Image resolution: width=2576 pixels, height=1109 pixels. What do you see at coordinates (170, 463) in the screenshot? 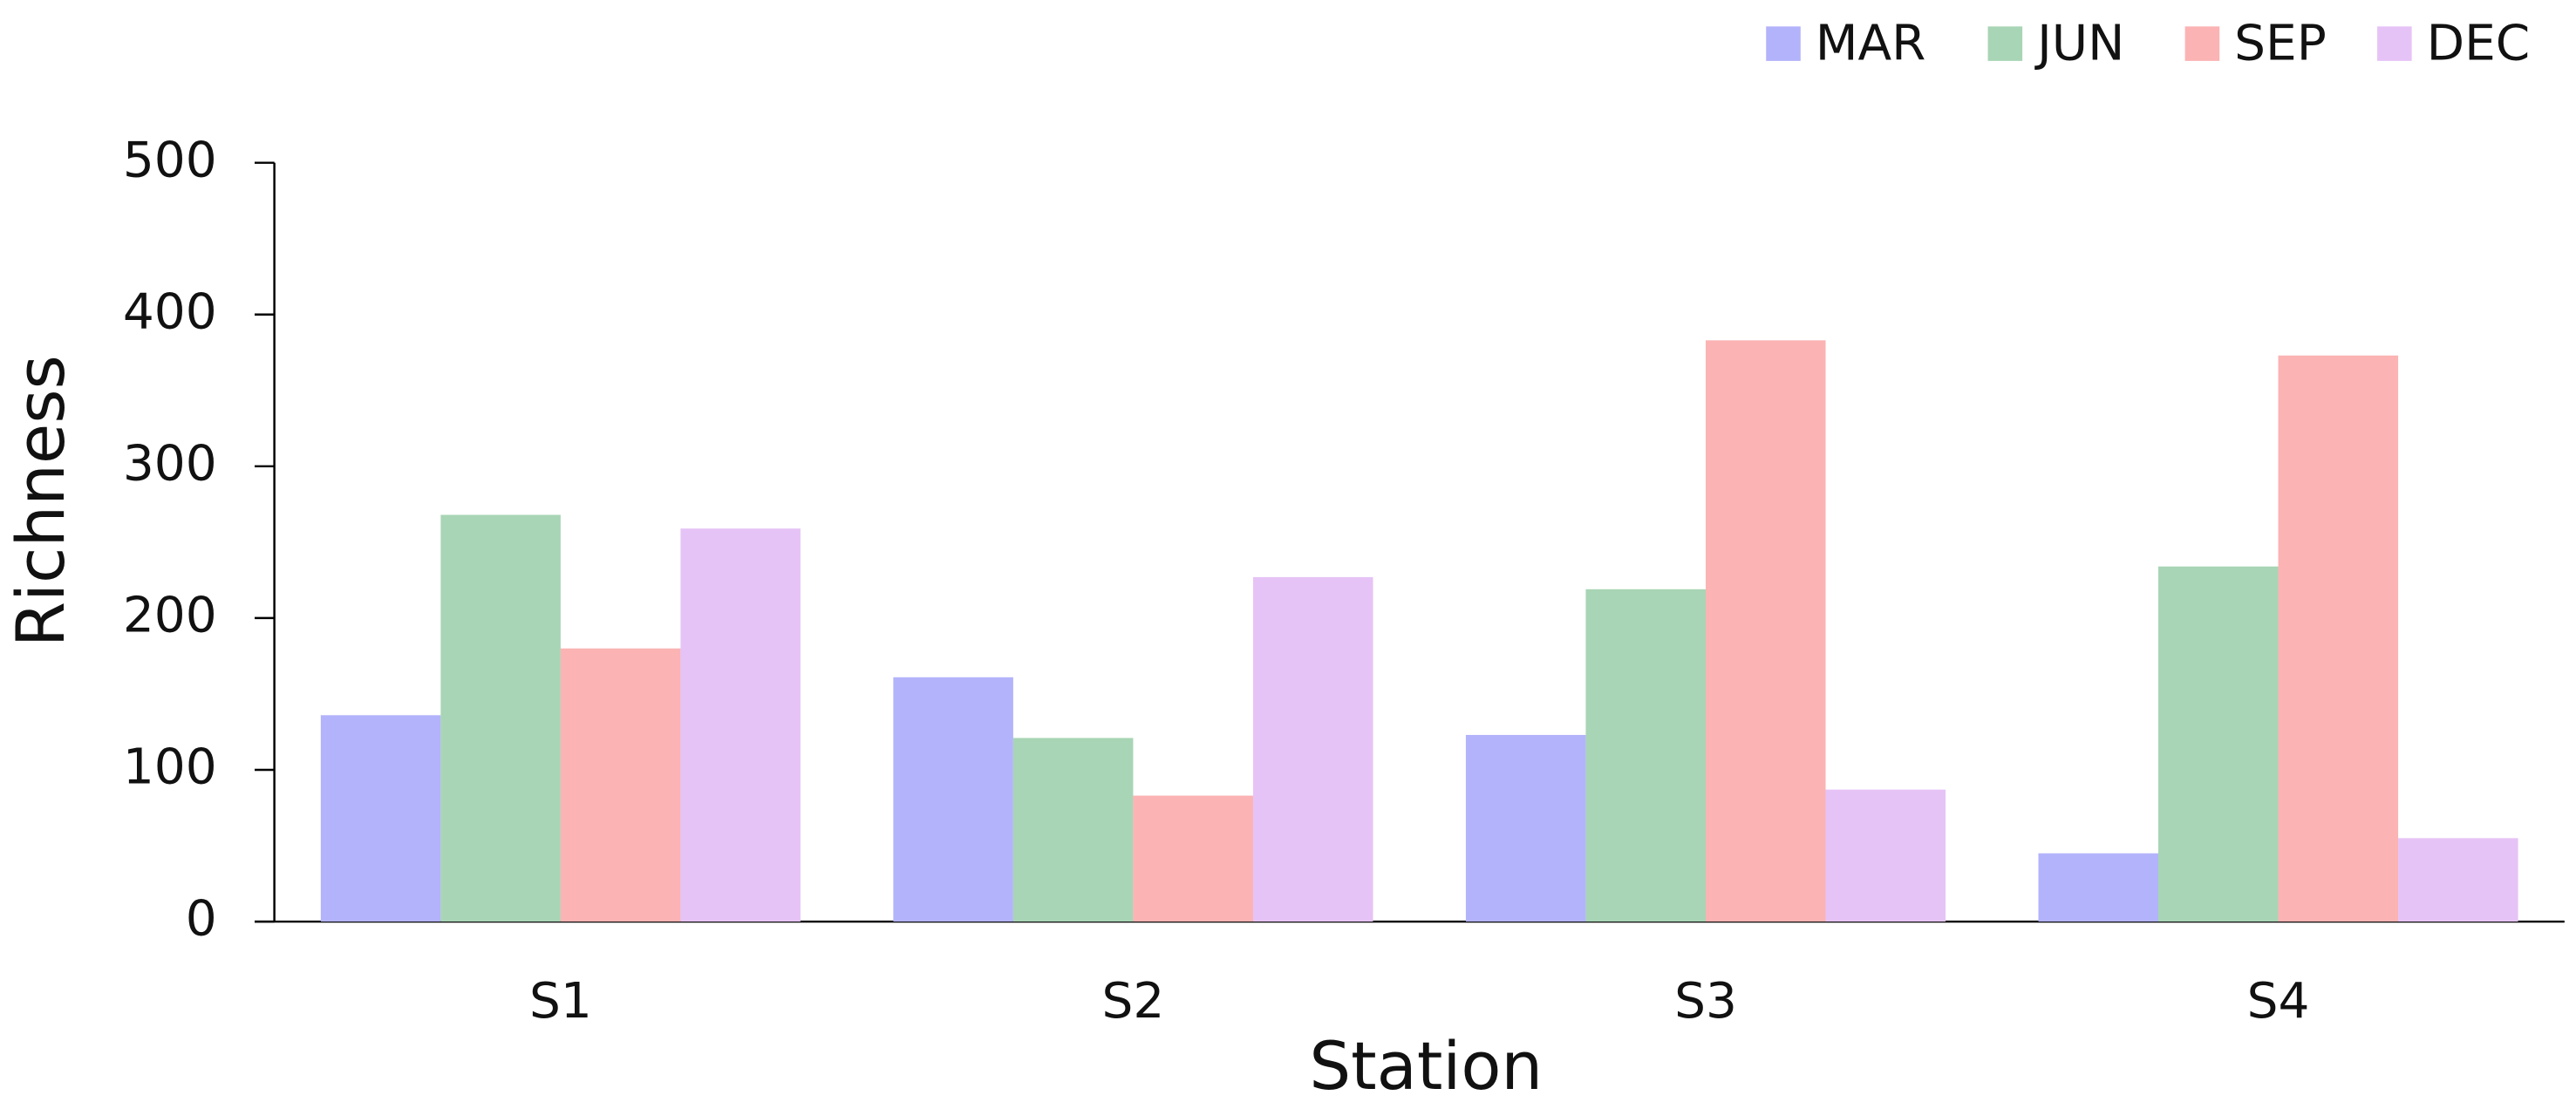
I see `y-tick-label: 300` at bounding box center [170, 463].